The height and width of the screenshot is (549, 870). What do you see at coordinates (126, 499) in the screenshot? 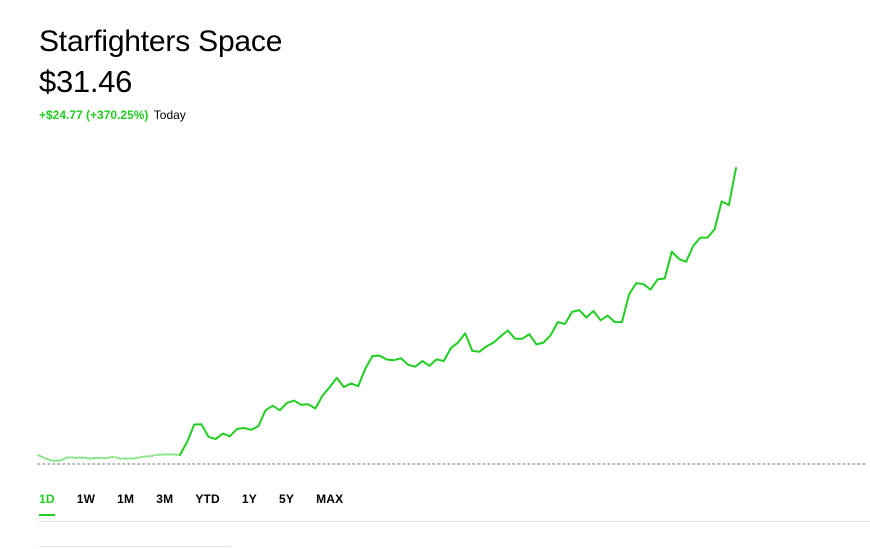
I see `range-tab-1m: 1M` at bounding box center [126, 499].